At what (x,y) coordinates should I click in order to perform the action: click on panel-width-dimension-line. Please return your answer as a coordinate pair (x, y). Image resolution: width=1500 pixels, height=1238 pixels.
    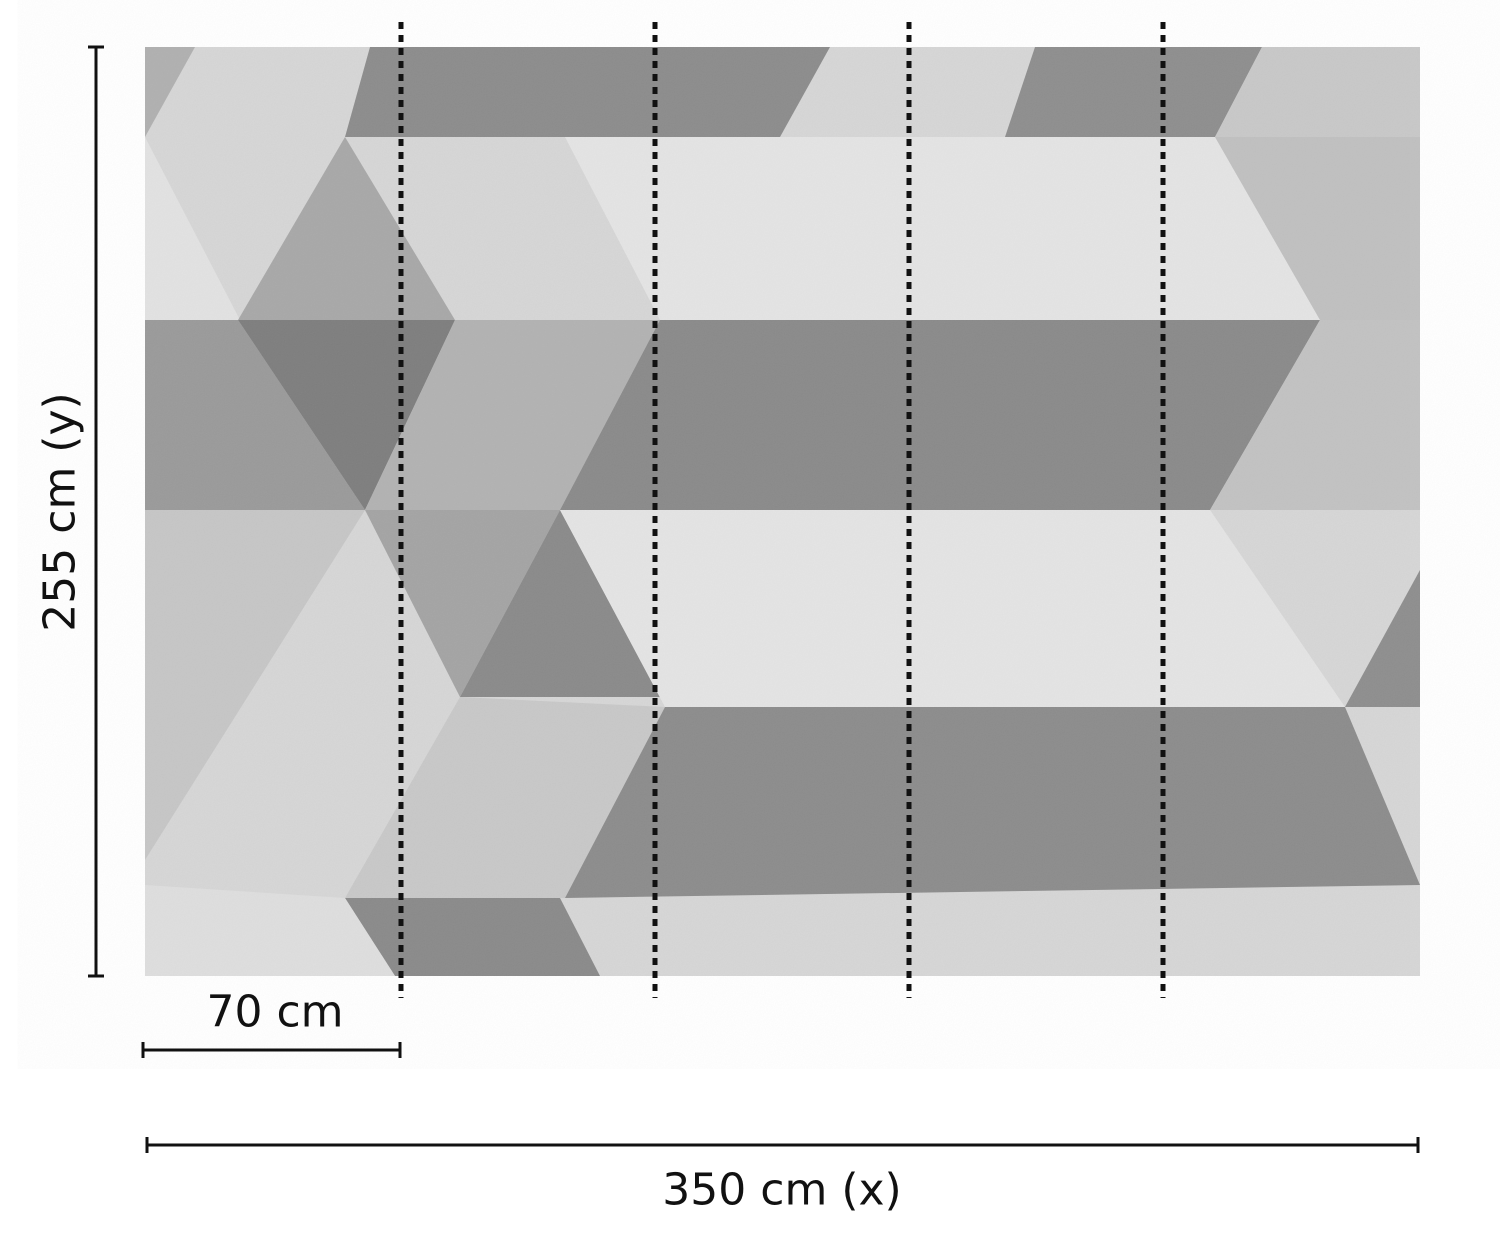
    Looking at the image, I should click on (271, 1050).